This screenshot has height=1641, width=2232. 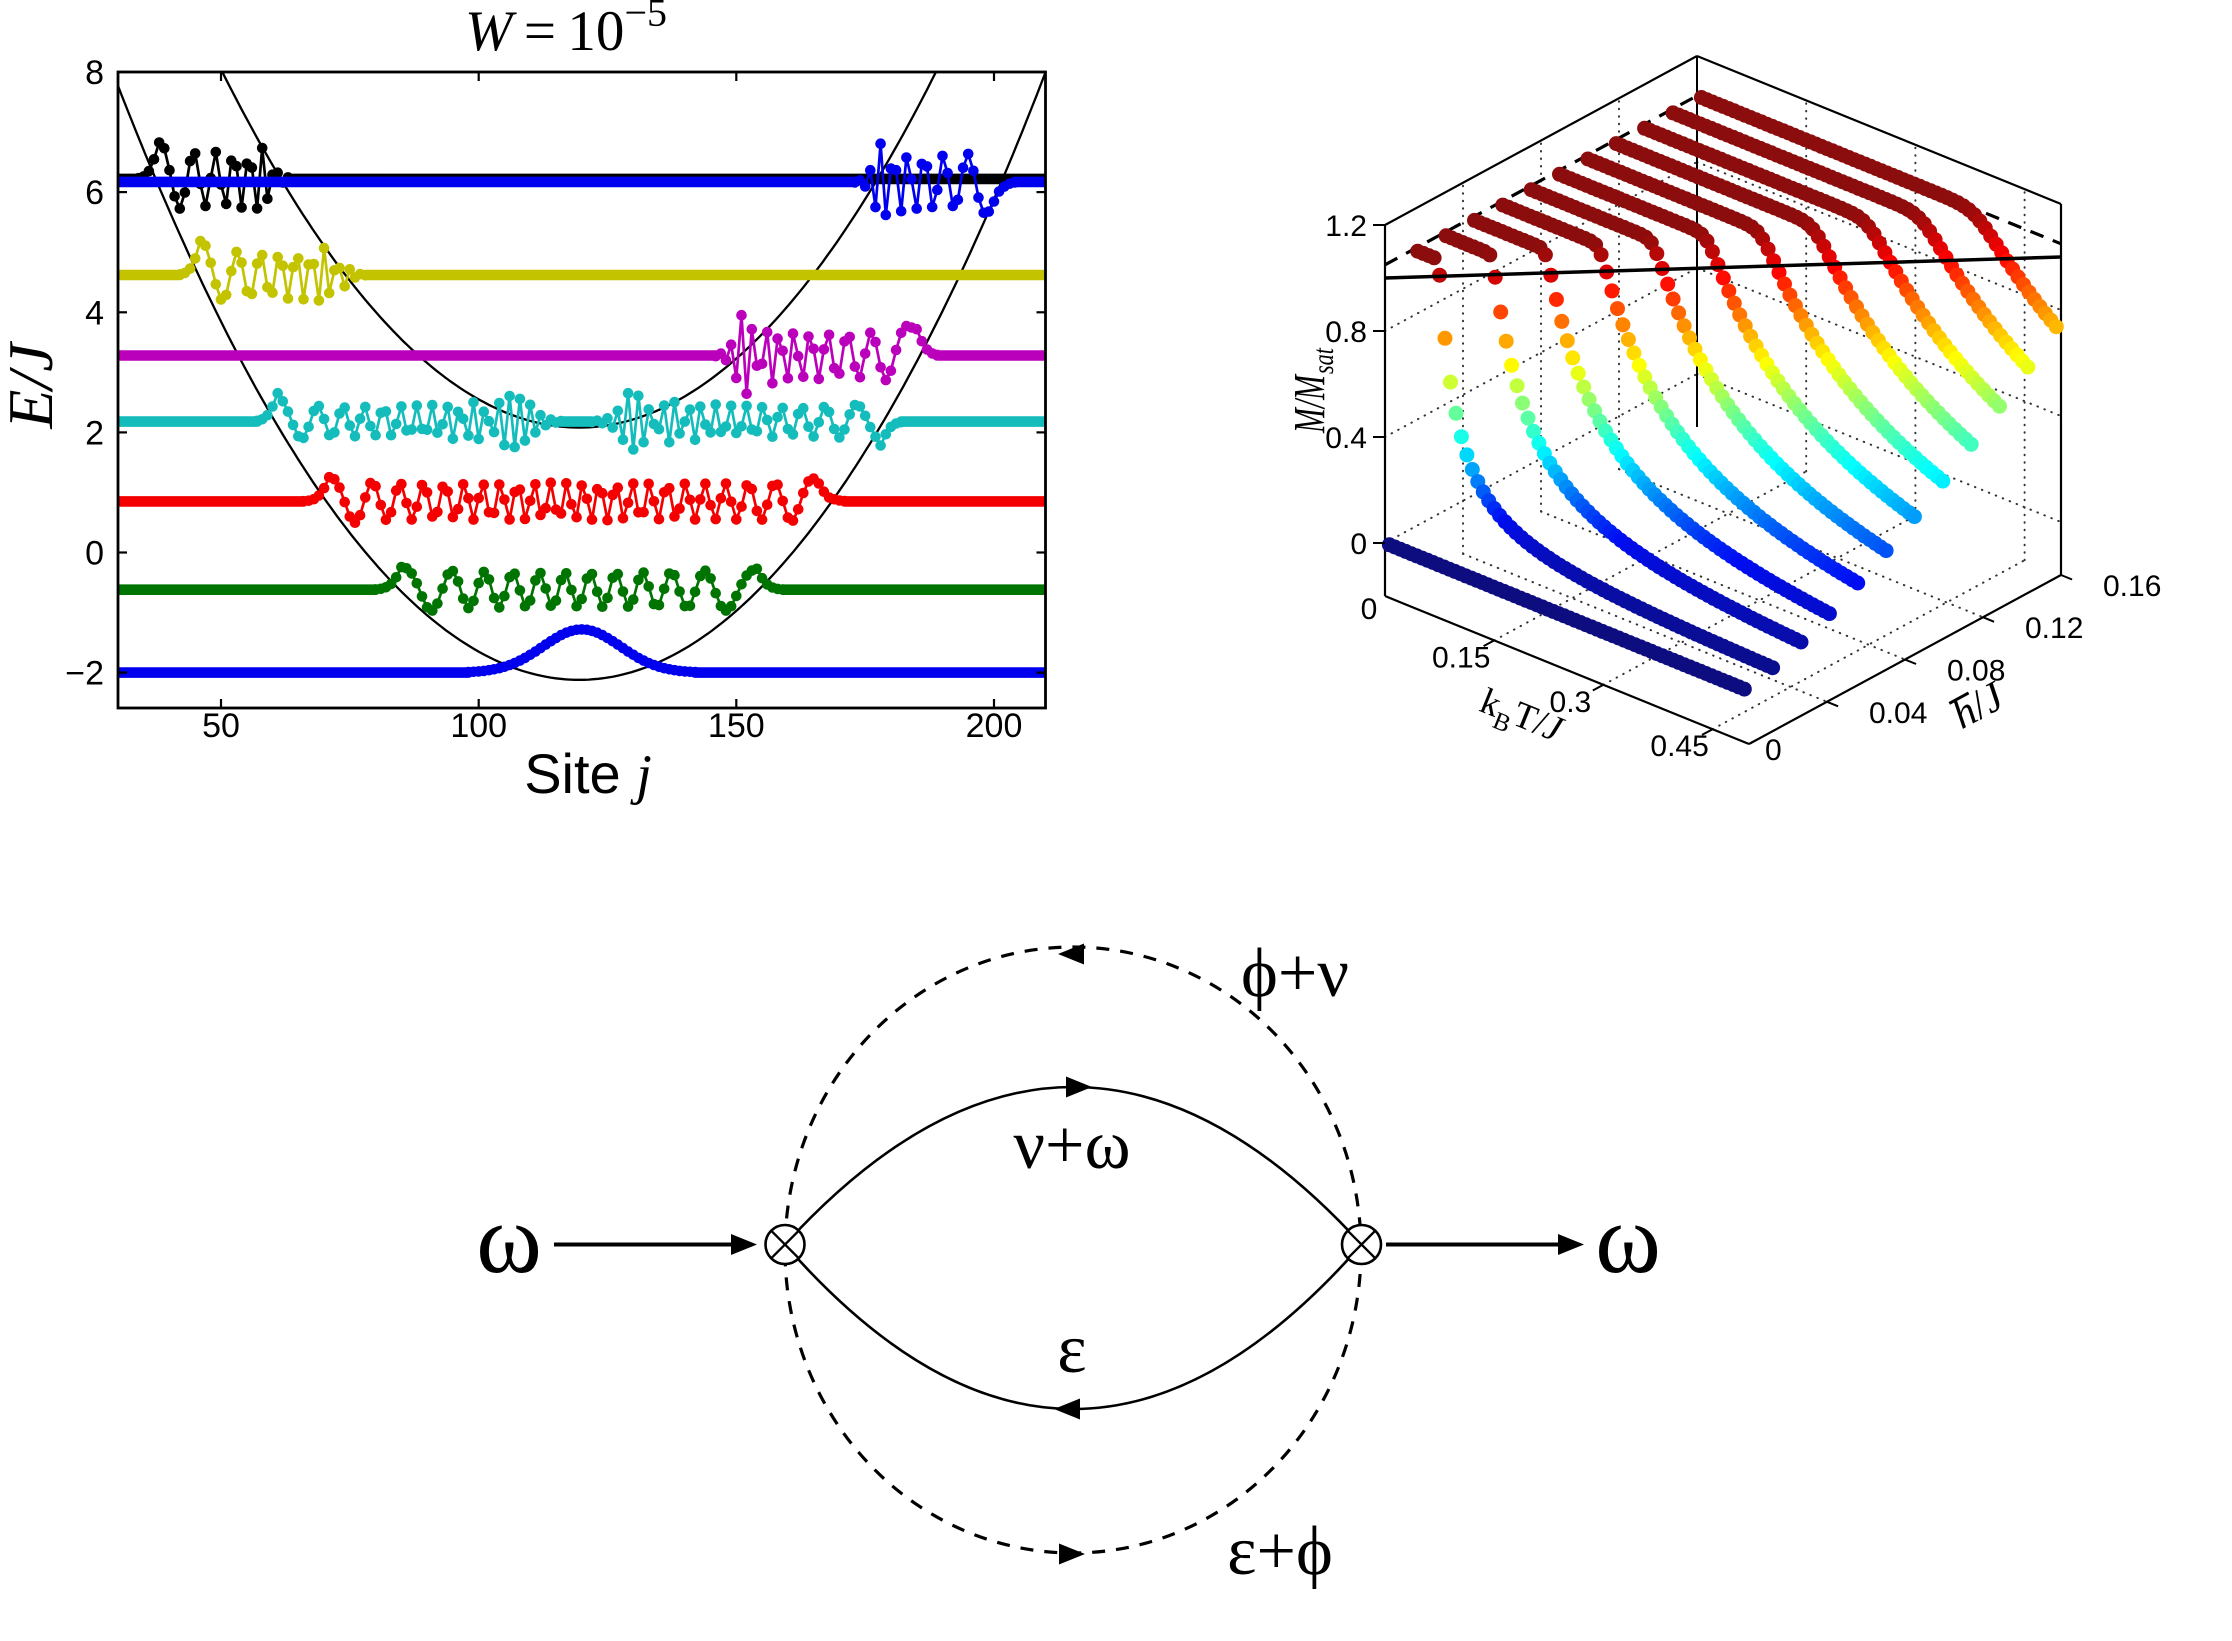 What do you see at coordinates (221, 726) in the screenshot?
I see `svg-text: 50` at bounding box center [221, 726].